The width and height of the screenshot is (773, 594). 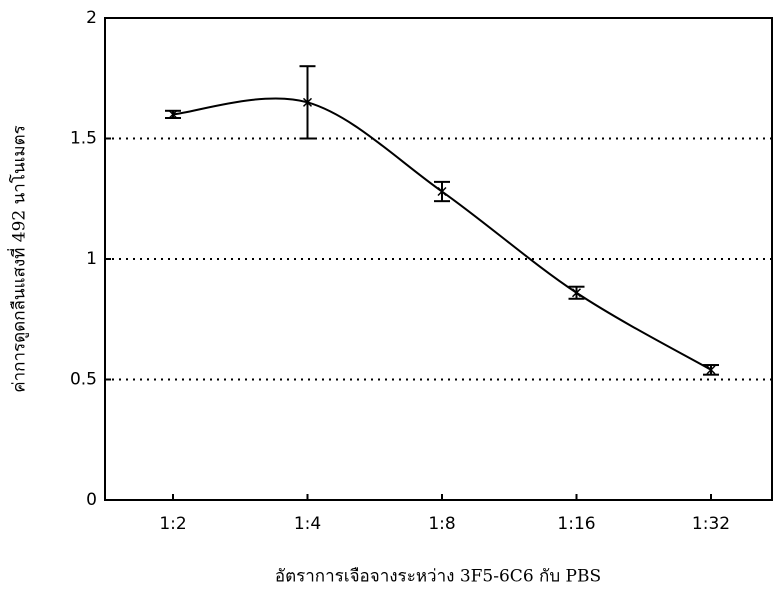 I want to click on y-tick-label: 2, so click(x=91, y=18).